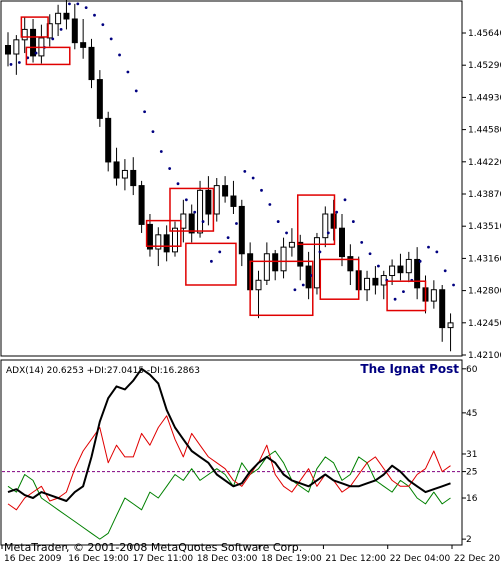 Image resolution: width=501 pixels, height=570 pixels. What do you see at coordinates (484, 259) in the screenshot?
I see `price-label: 1.43160` at bounding box center [484, 259].